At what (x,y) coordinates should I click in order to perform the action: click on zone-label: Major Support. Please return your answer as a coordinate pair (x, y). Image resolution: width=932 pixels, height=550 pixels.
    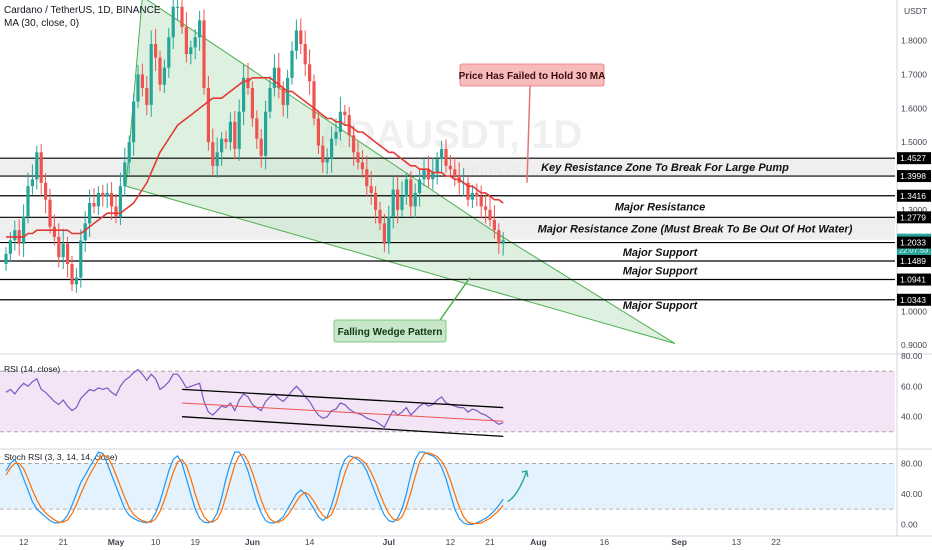
    Looking at the image, I should click on (661, 306).